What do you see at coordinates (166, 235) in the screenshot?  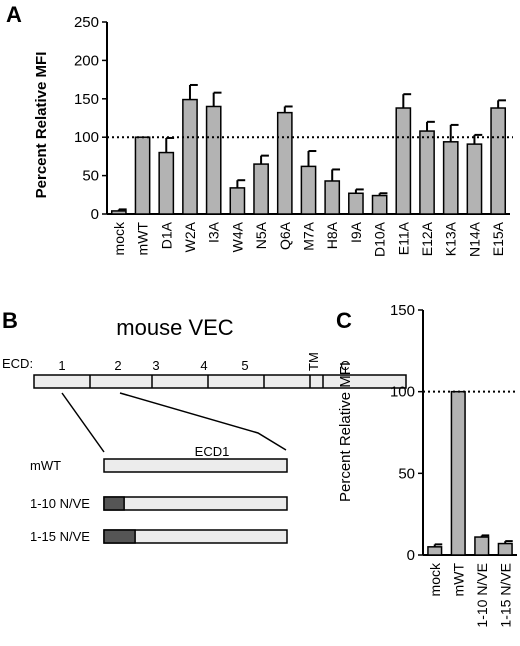 I see `category-label: D1A` at bounding box center [166, 235].